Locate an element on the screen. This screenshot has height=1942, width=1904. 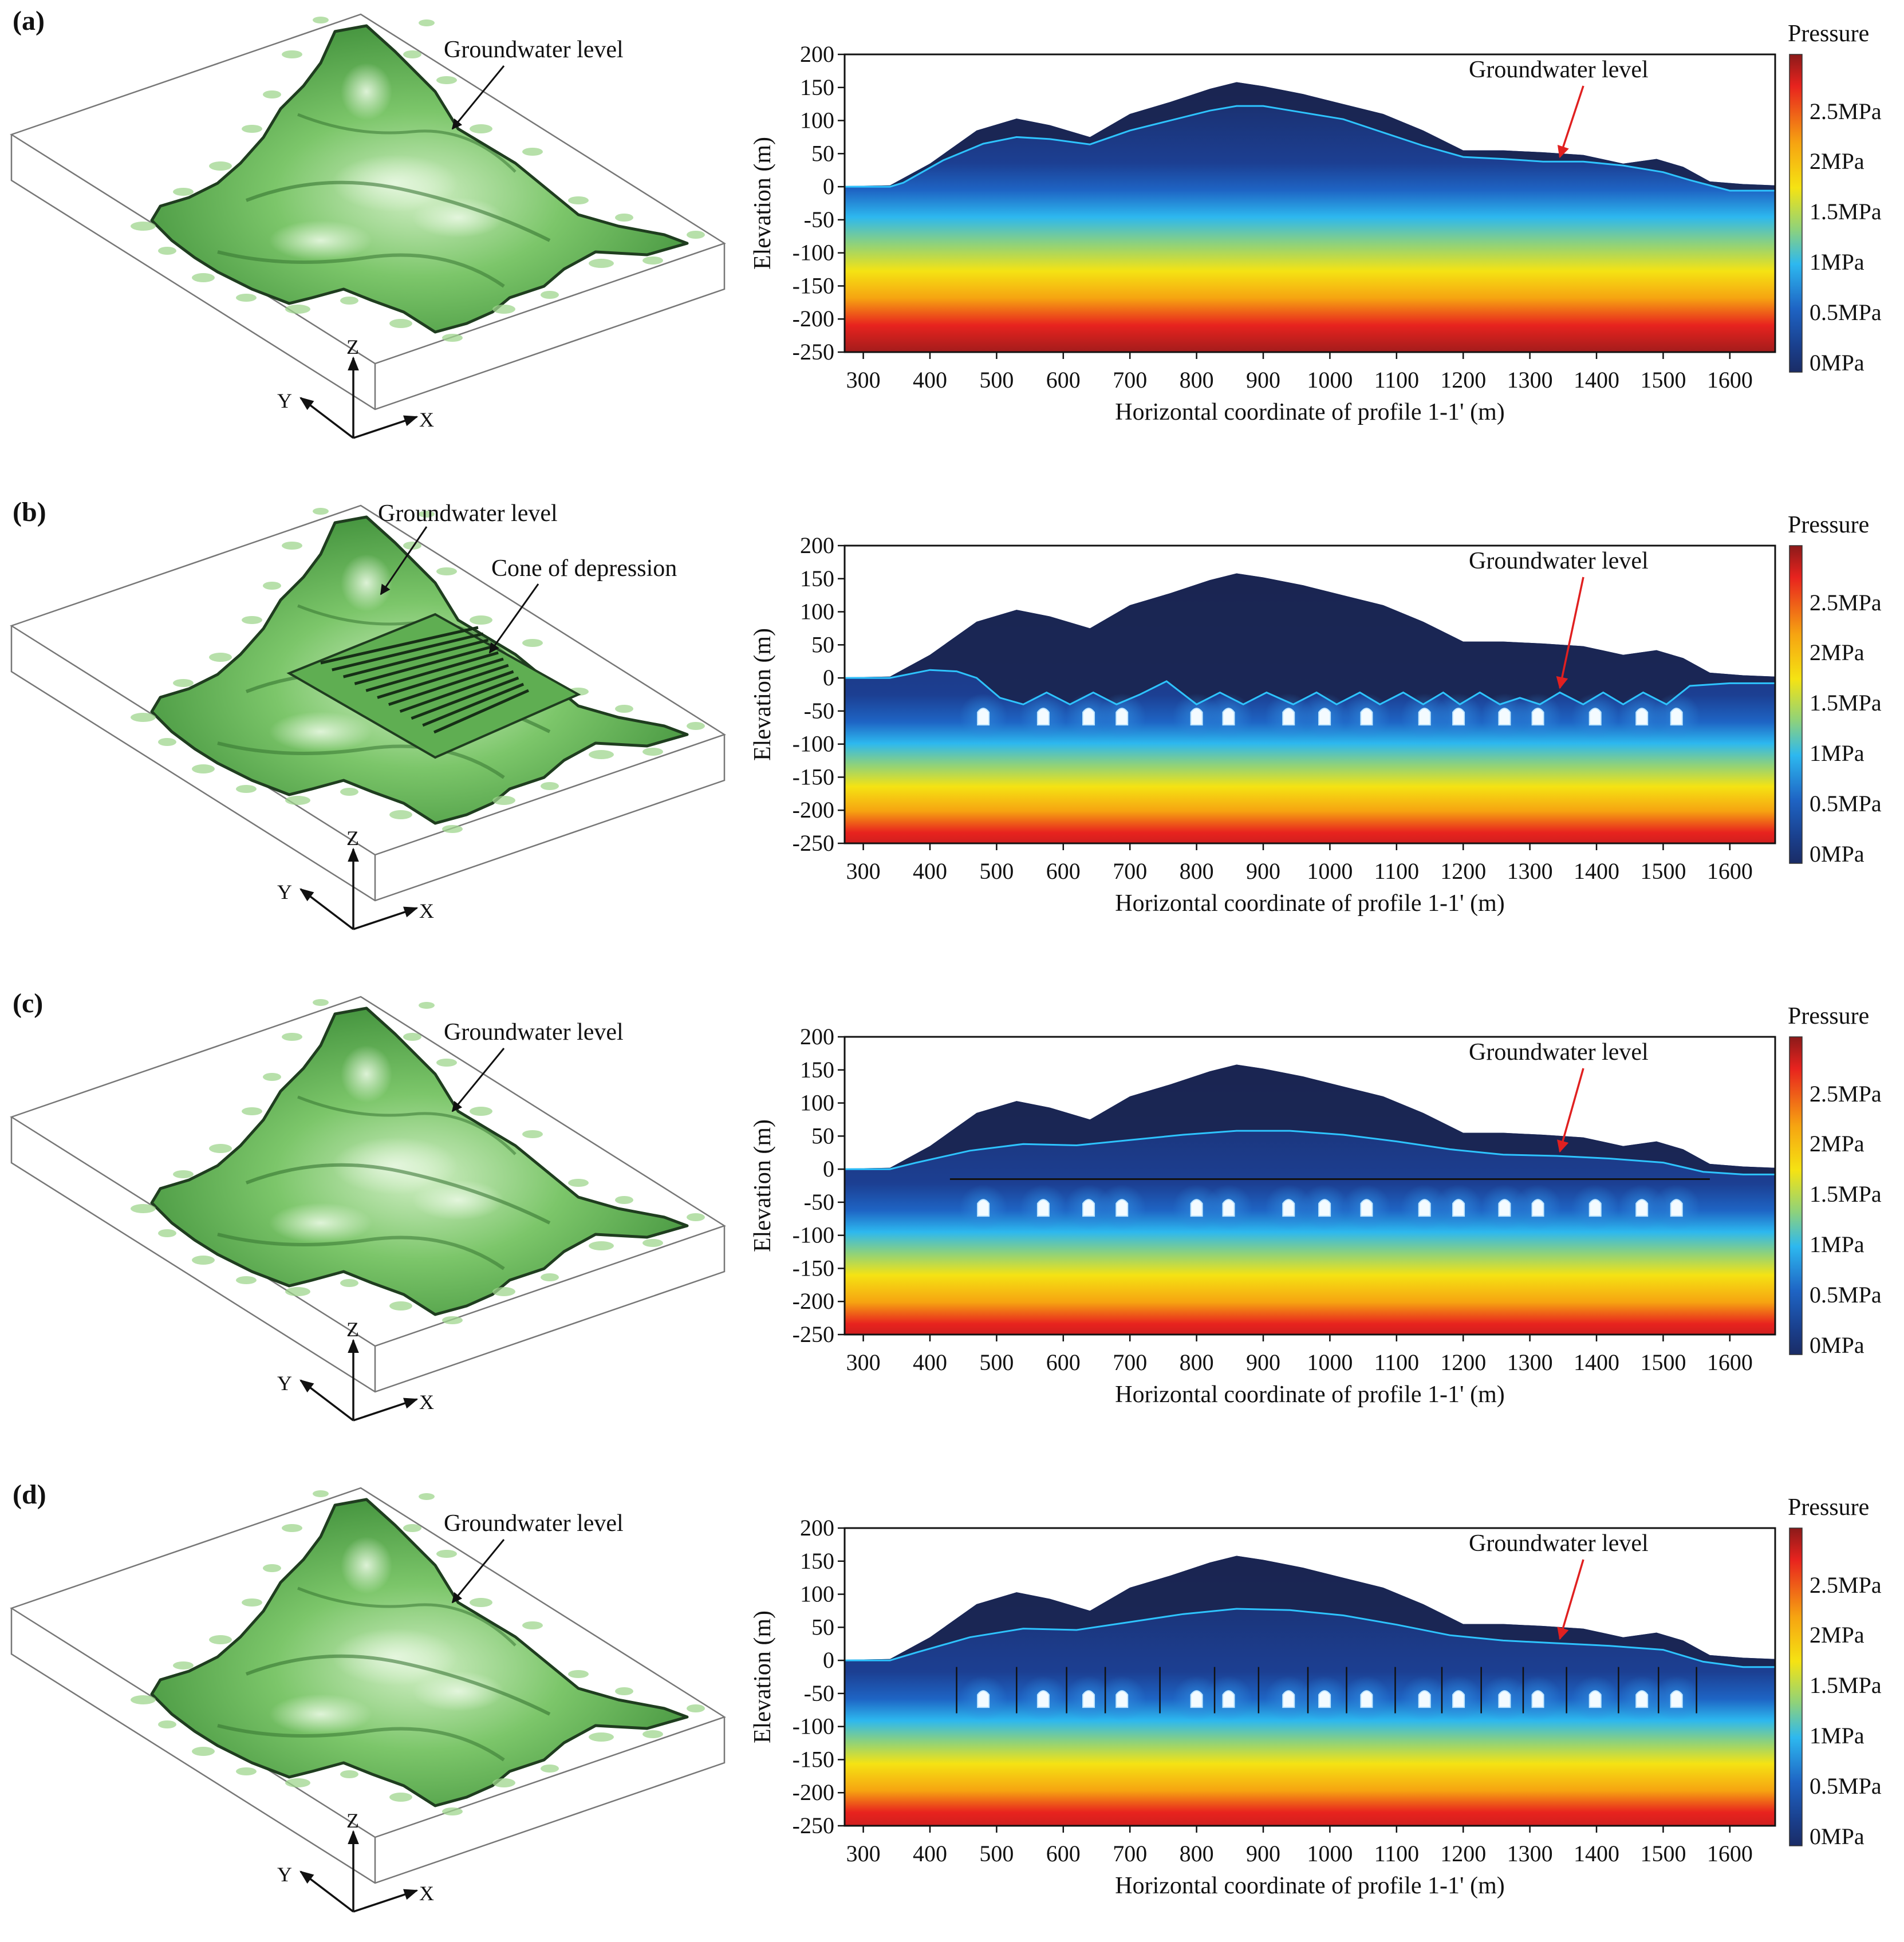
cone-of-depression is located at coordinates (433, 686).